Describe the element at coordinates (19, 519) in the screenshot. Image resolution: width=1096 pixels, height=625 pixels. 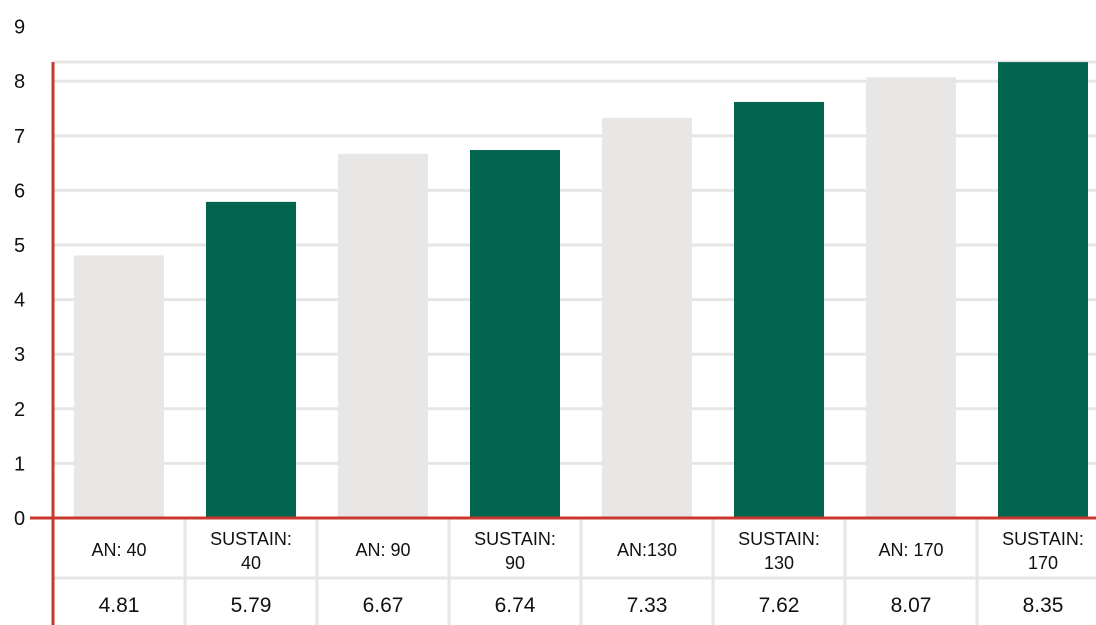
I see `y-tick-label: 0` at that location.